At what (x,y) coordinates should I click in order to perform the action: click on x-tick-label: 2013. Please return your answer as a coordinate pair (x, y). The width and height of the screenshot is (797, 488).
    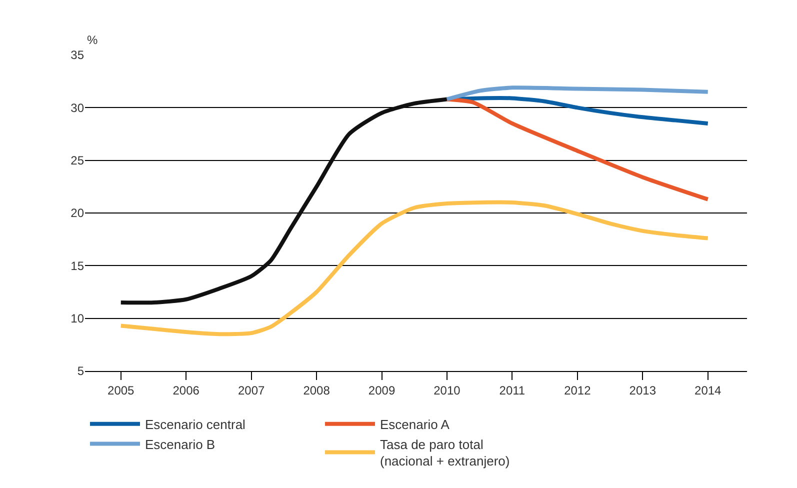
    Looking at the image, I should click on (642, 390).